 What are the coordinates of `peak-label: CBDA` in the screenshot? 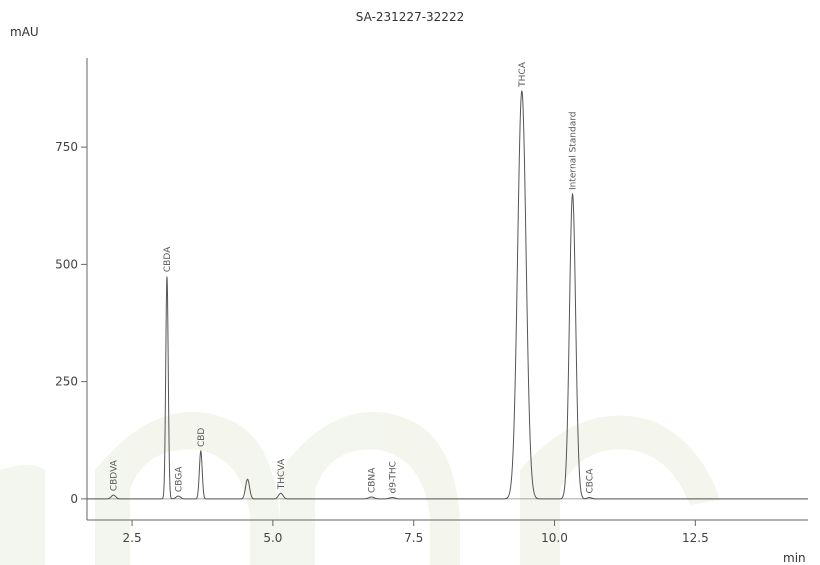 It's located at (168, 259).